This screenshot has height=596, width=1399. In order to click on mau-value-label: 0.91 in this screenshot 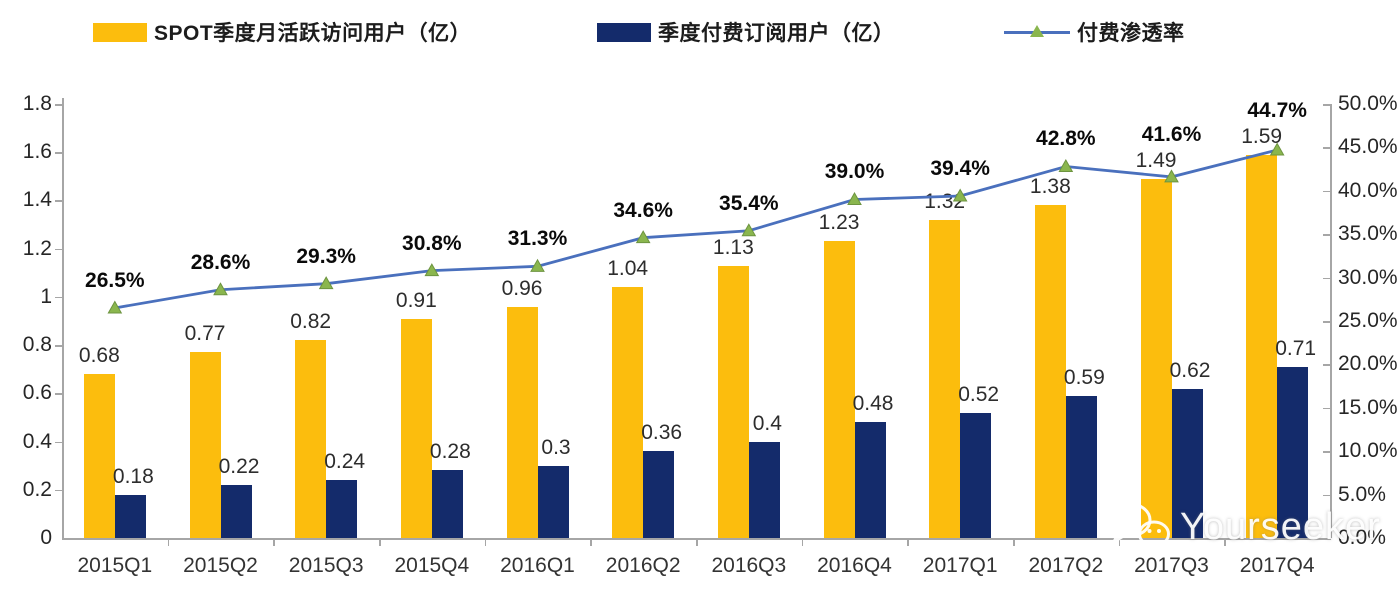, I will do `click(416, 300)`.